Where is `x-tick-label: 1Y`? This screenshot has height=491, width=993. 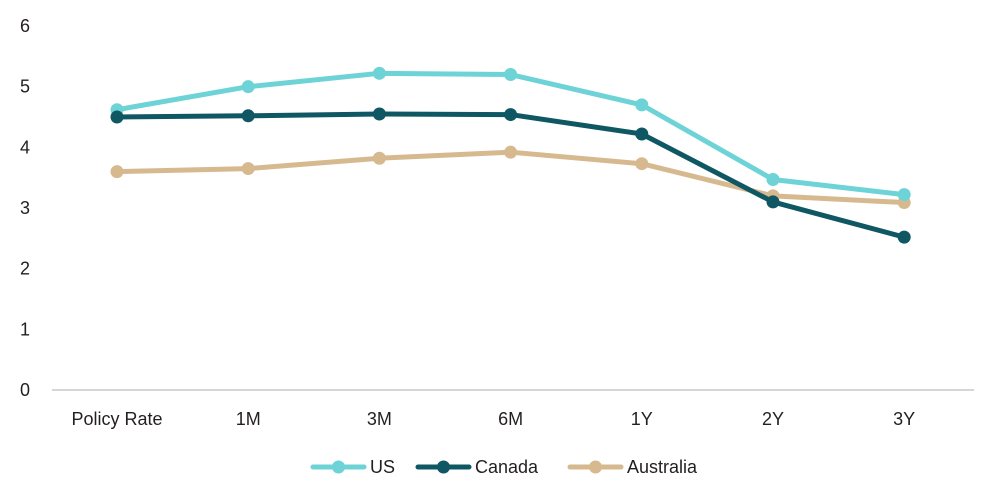 x-tick-label: 1Y is located at coordinates (642, 419).